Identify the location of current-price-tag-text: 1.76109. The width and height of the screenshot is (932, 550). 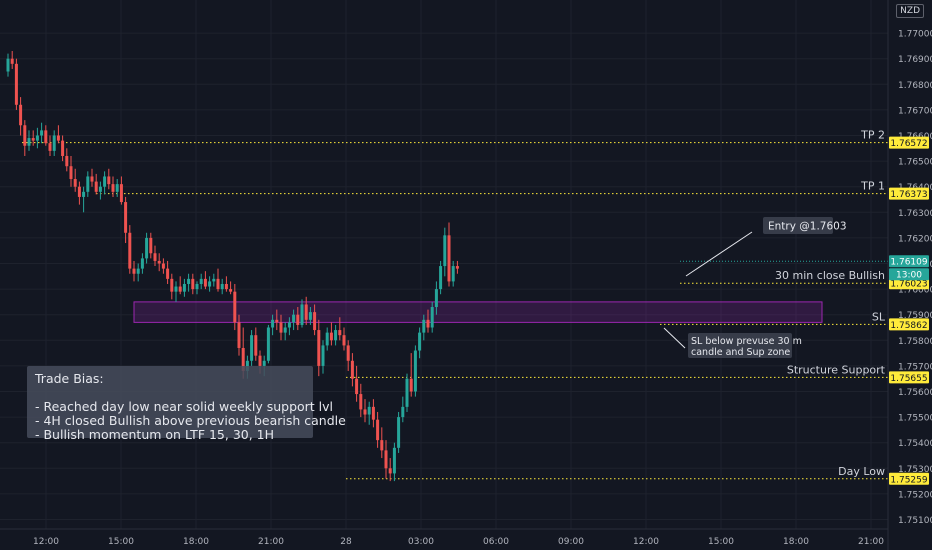
(908, 263).